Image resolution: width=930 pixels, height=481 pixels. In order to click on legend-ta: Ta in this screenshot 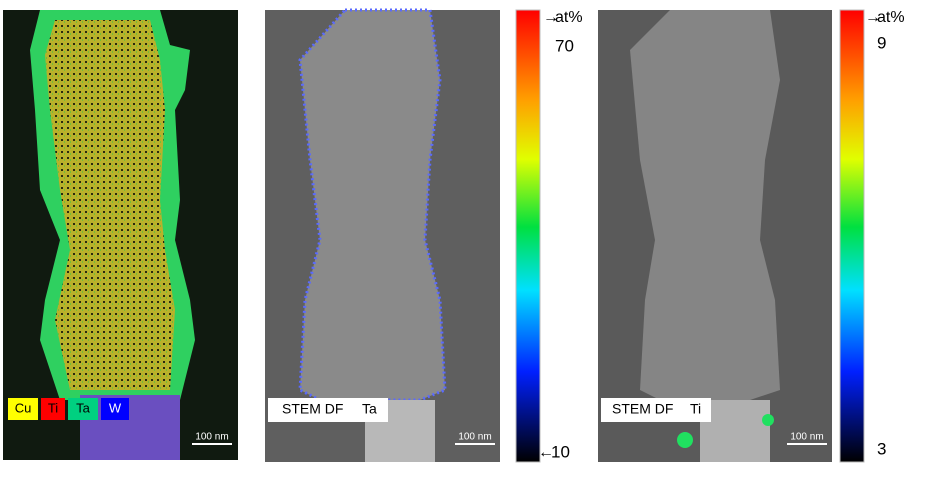, I will do `click(83, 407)`.